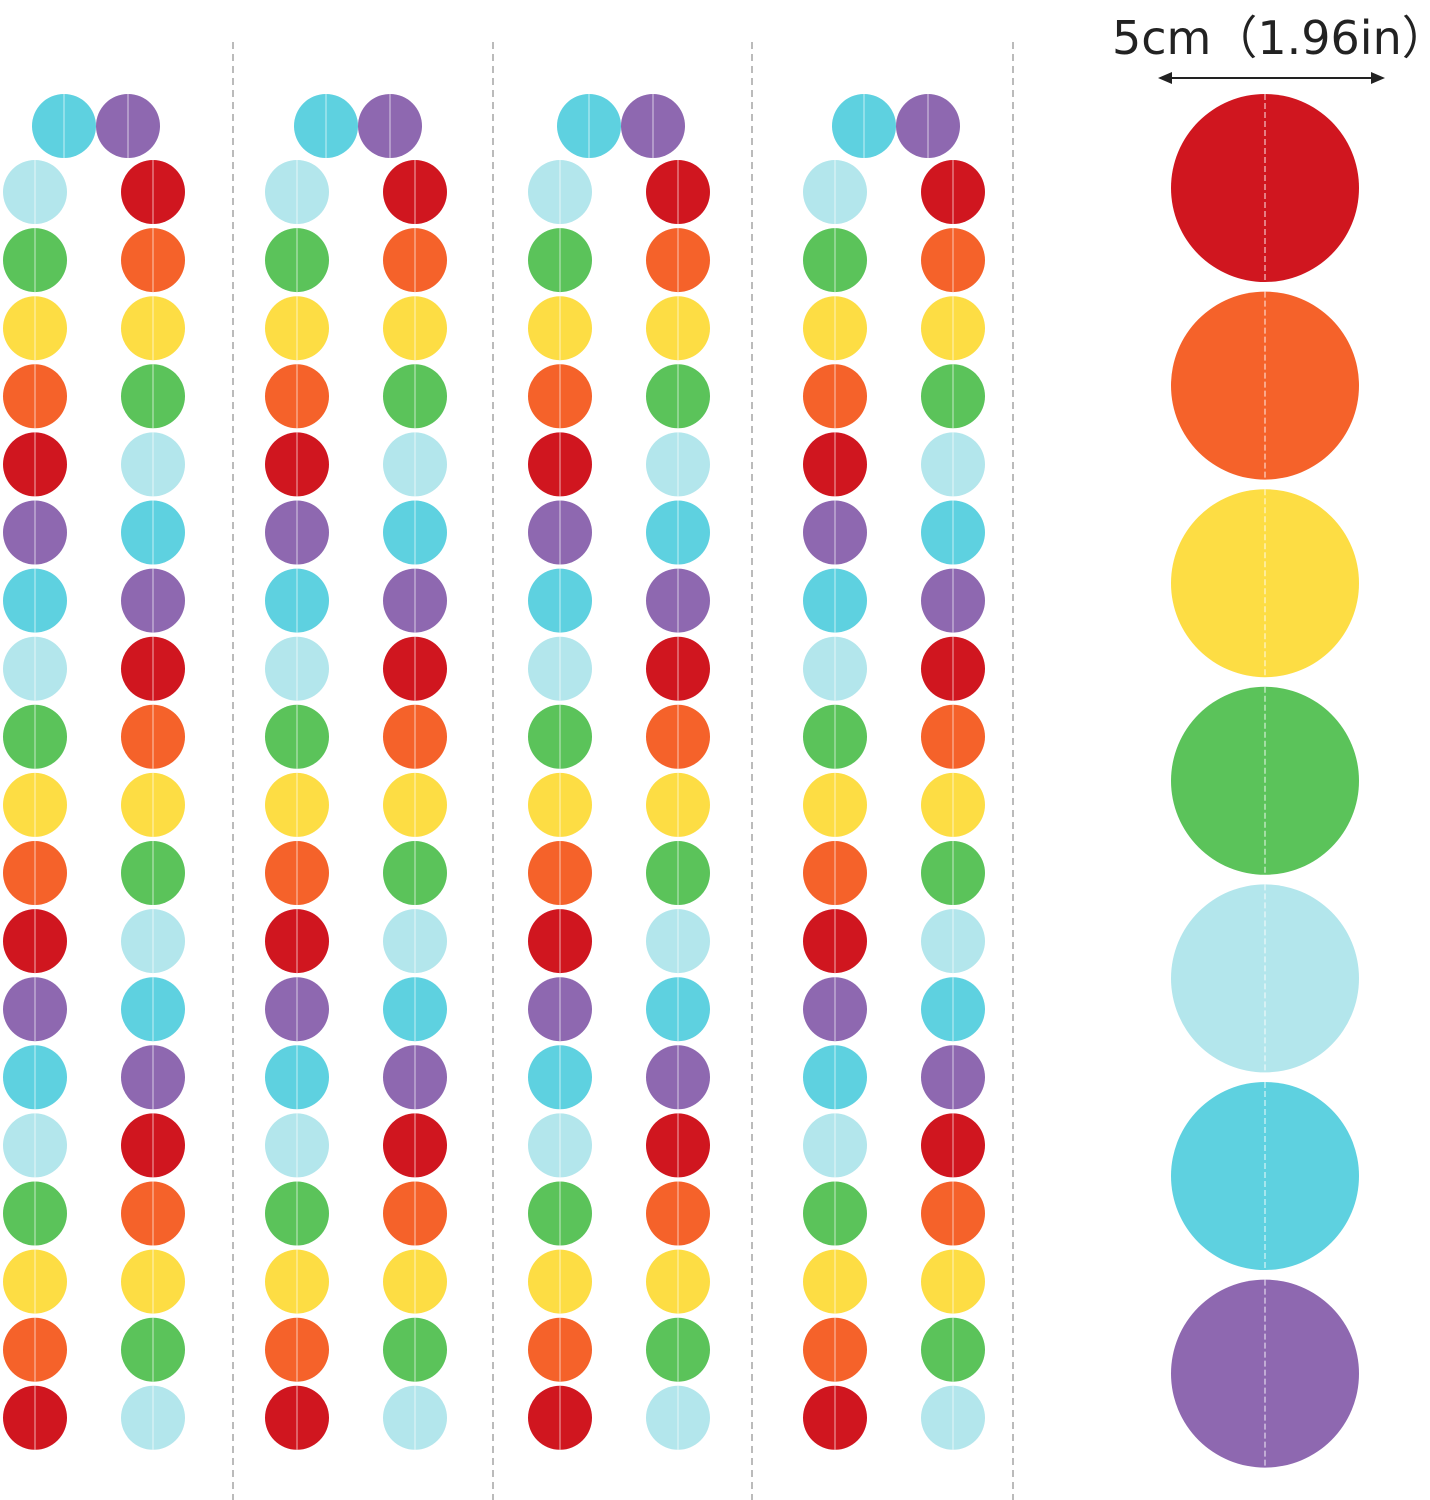  Describe the element at coordinates (1271, 38) in the screenshot. I see `size-label: 5cm（1.96in）` at that location.